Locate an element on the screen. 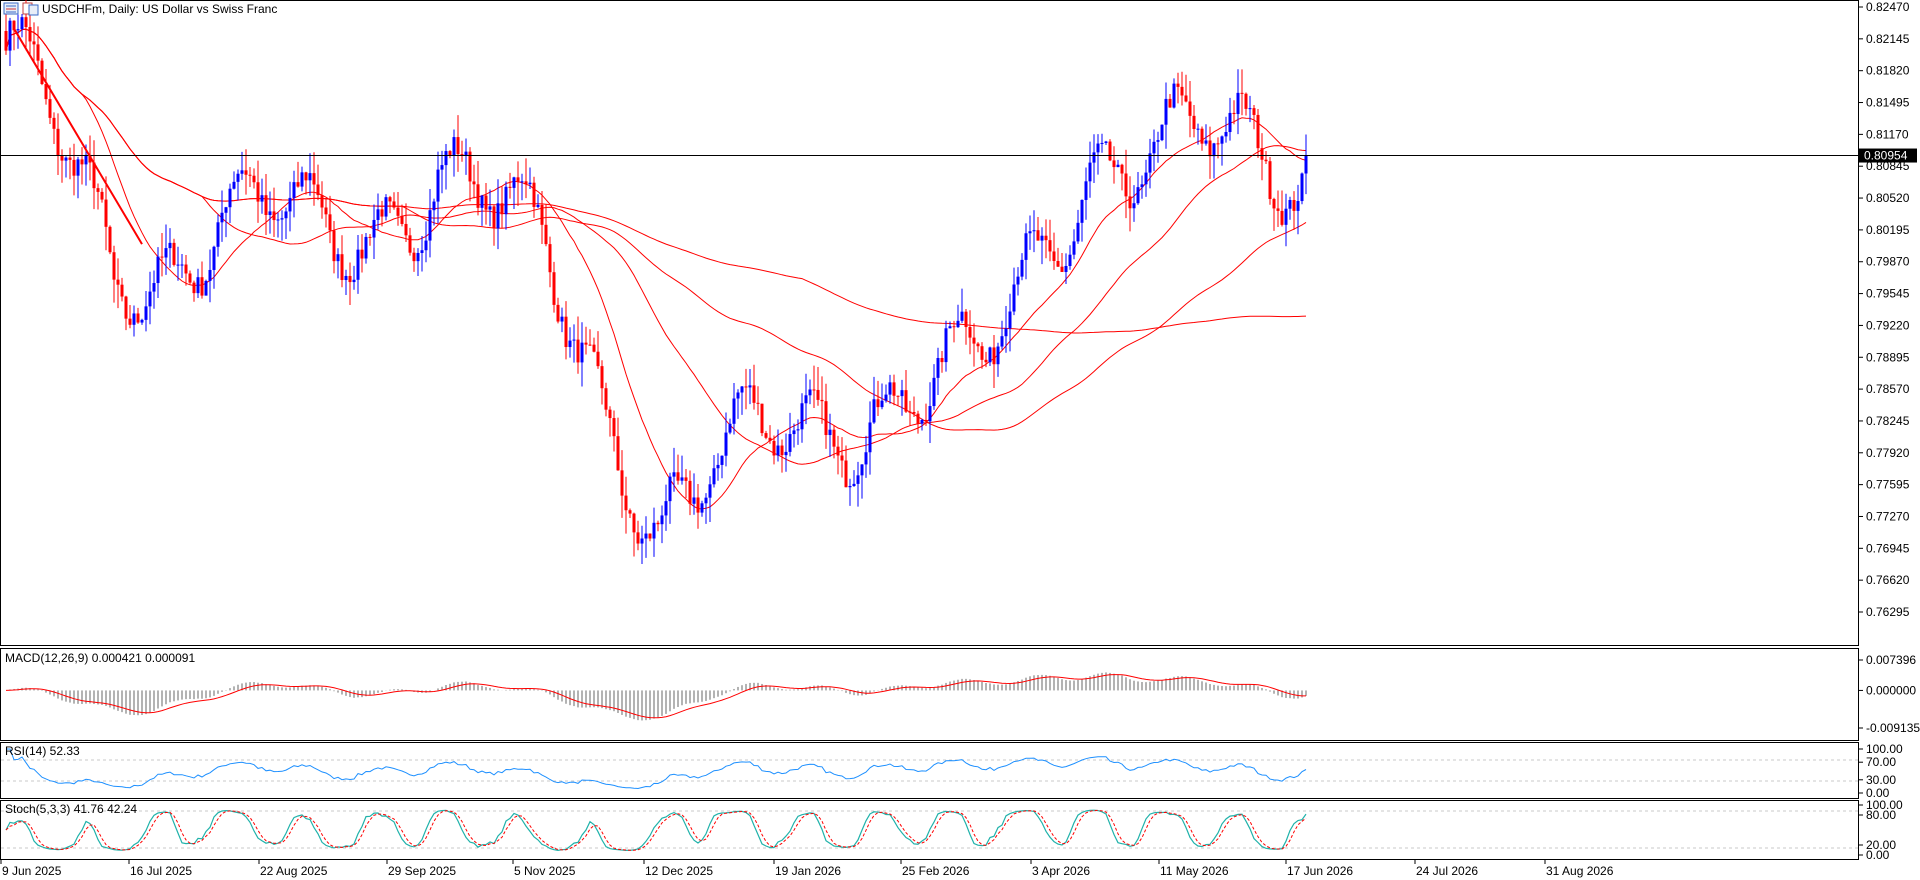 This screenshot has height=880, width=1920. rsi-pane is located at coordinates (929, 770).